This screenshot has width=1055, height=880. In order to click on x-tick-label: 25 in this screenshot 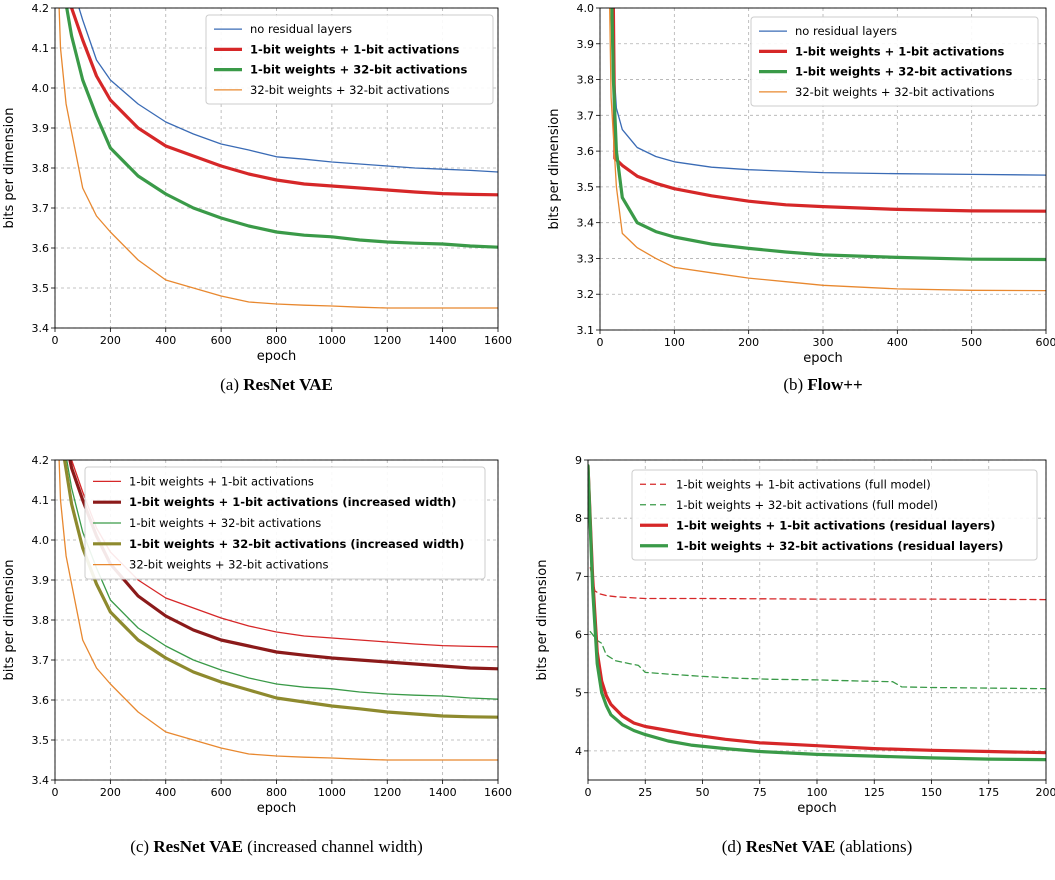, I will do `click(645, 792)`.